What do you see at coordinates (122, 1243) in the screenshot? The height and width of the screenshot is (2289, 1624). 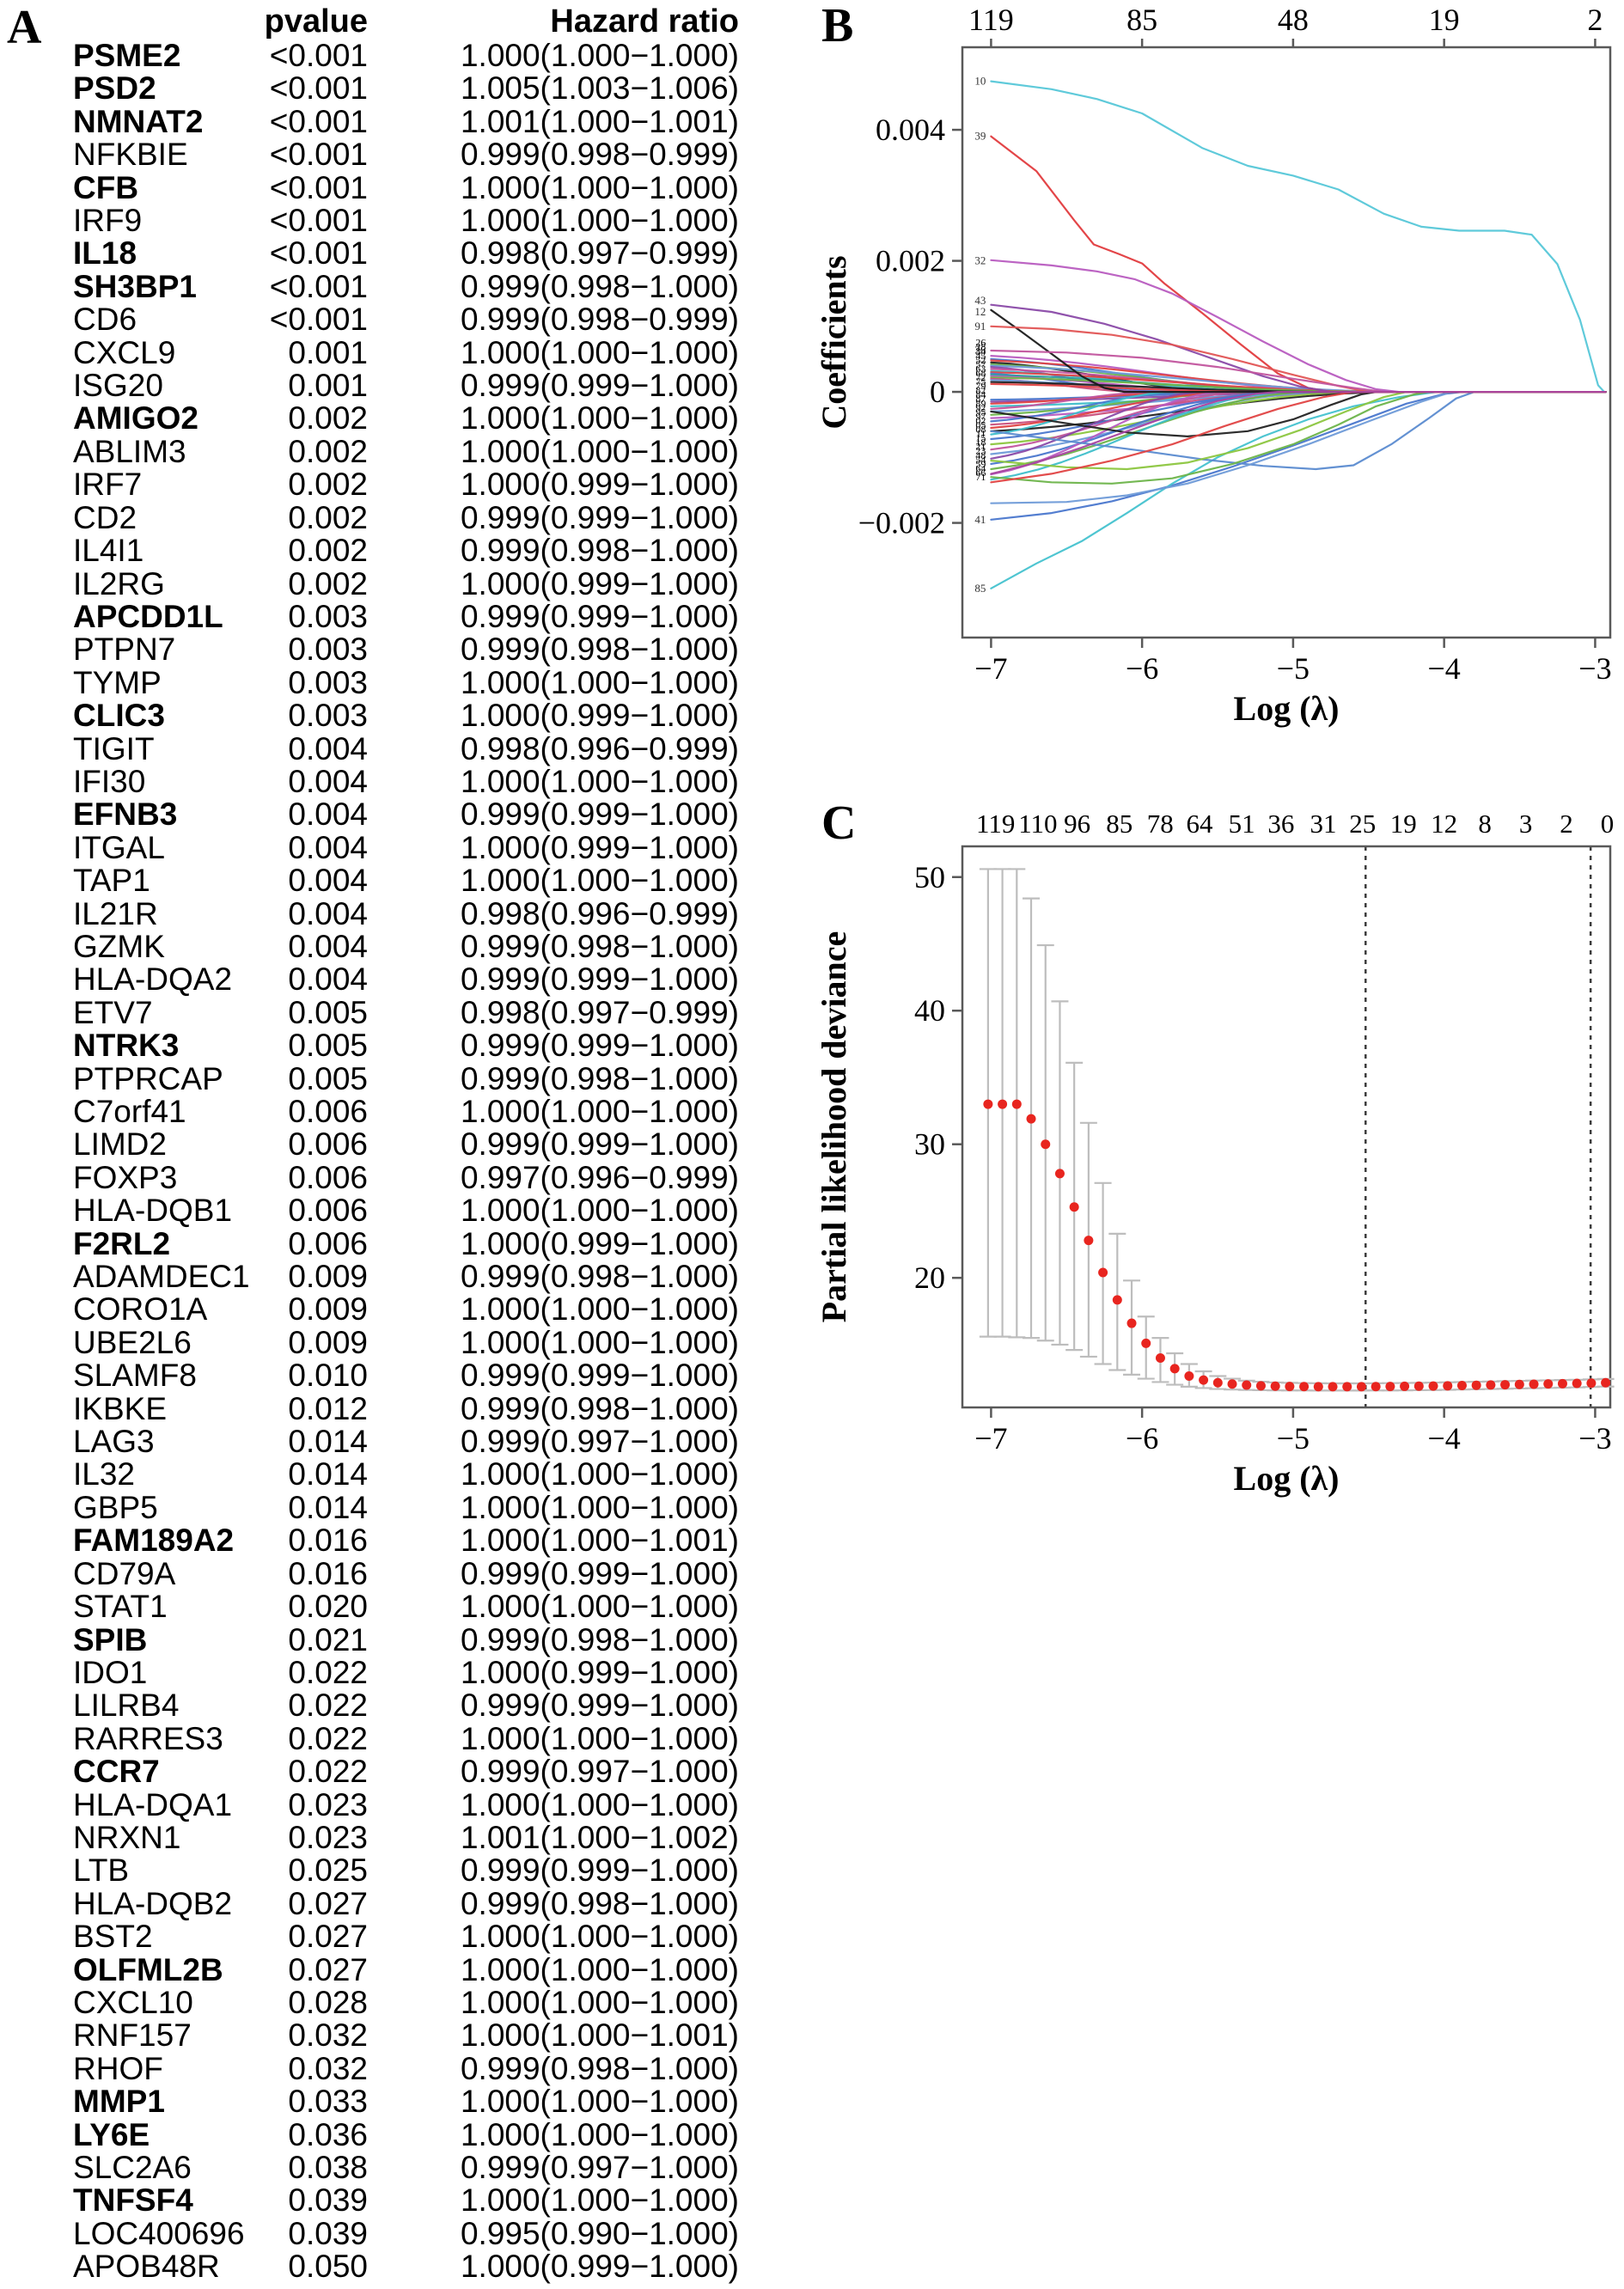 I see `gene-name: F2RL2` at bounding box center [122, 1243].